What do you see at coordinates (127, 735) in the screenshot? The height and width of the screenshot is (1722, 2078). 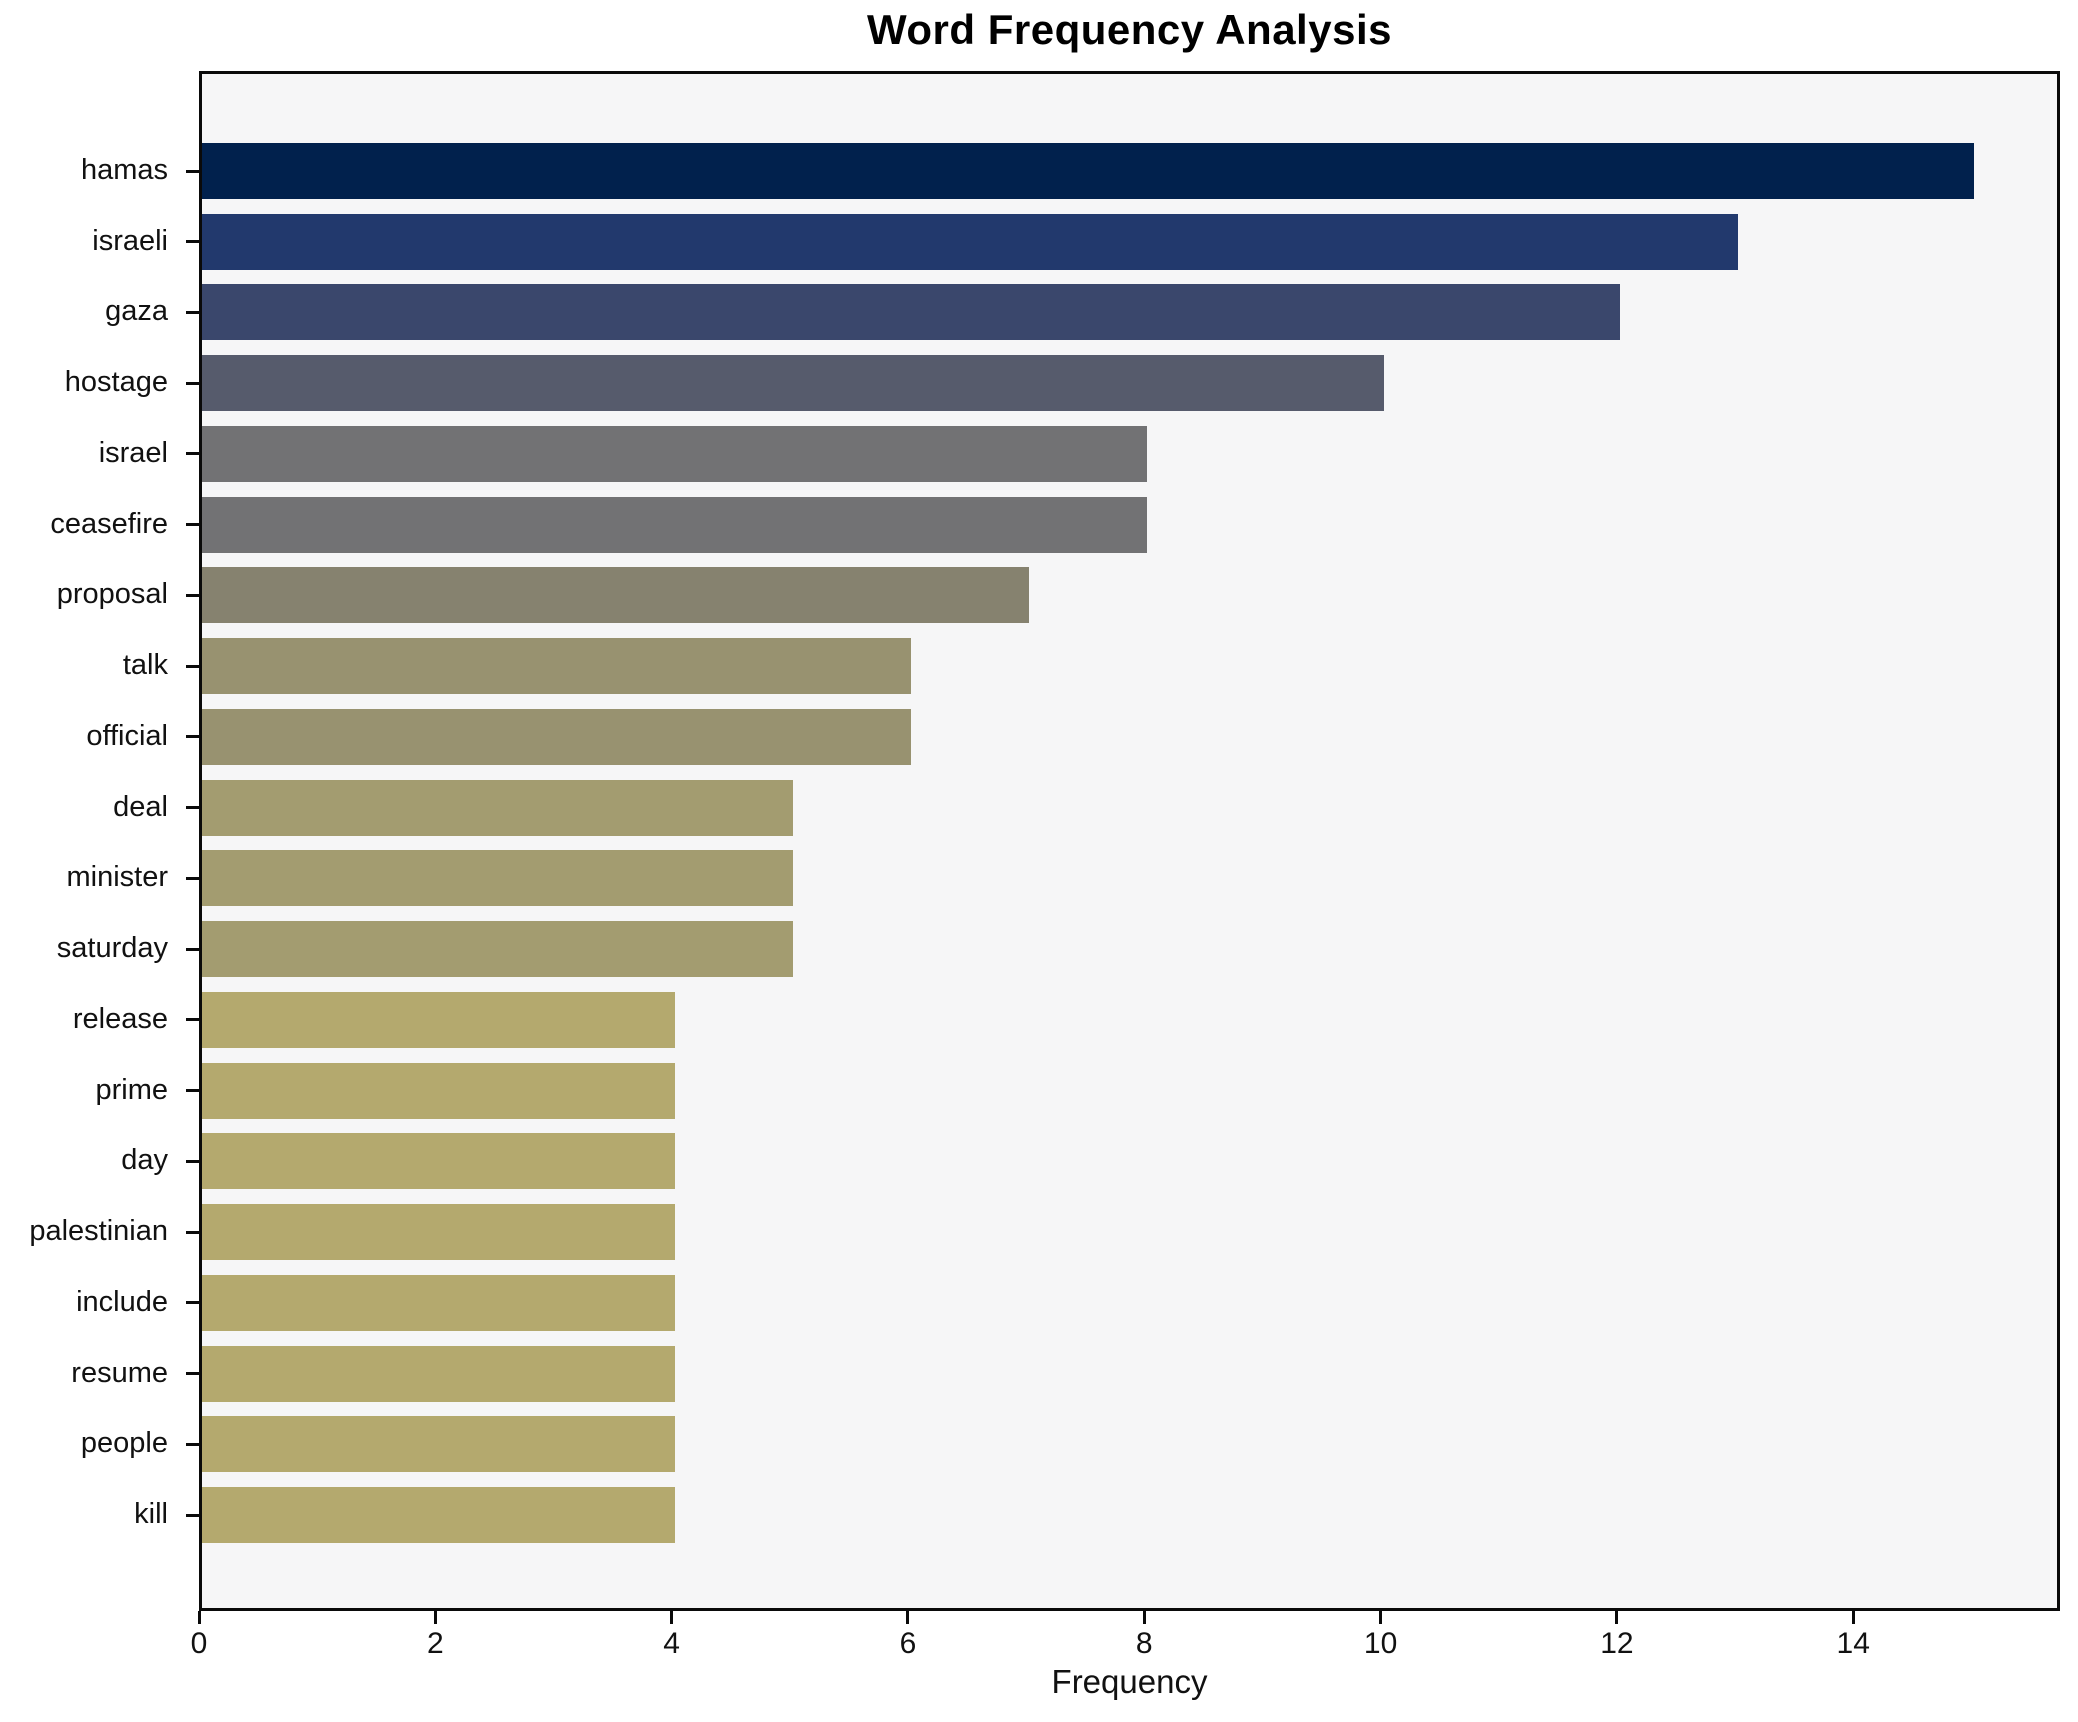 I see `y-tick-label: official` at bounding box center [127, 735].